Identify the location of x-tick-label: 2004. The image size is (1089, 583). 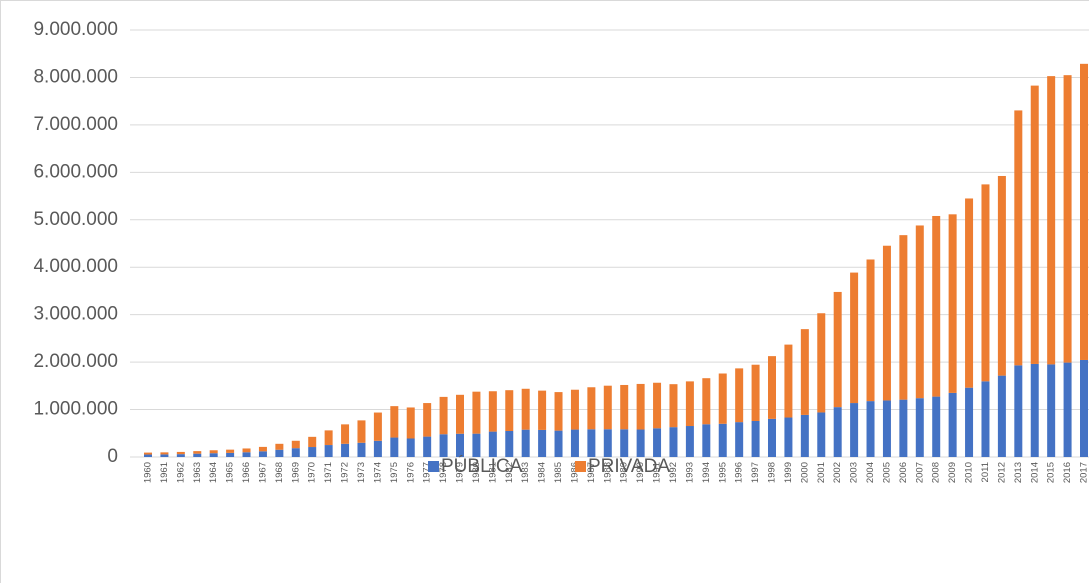
(870, 472).